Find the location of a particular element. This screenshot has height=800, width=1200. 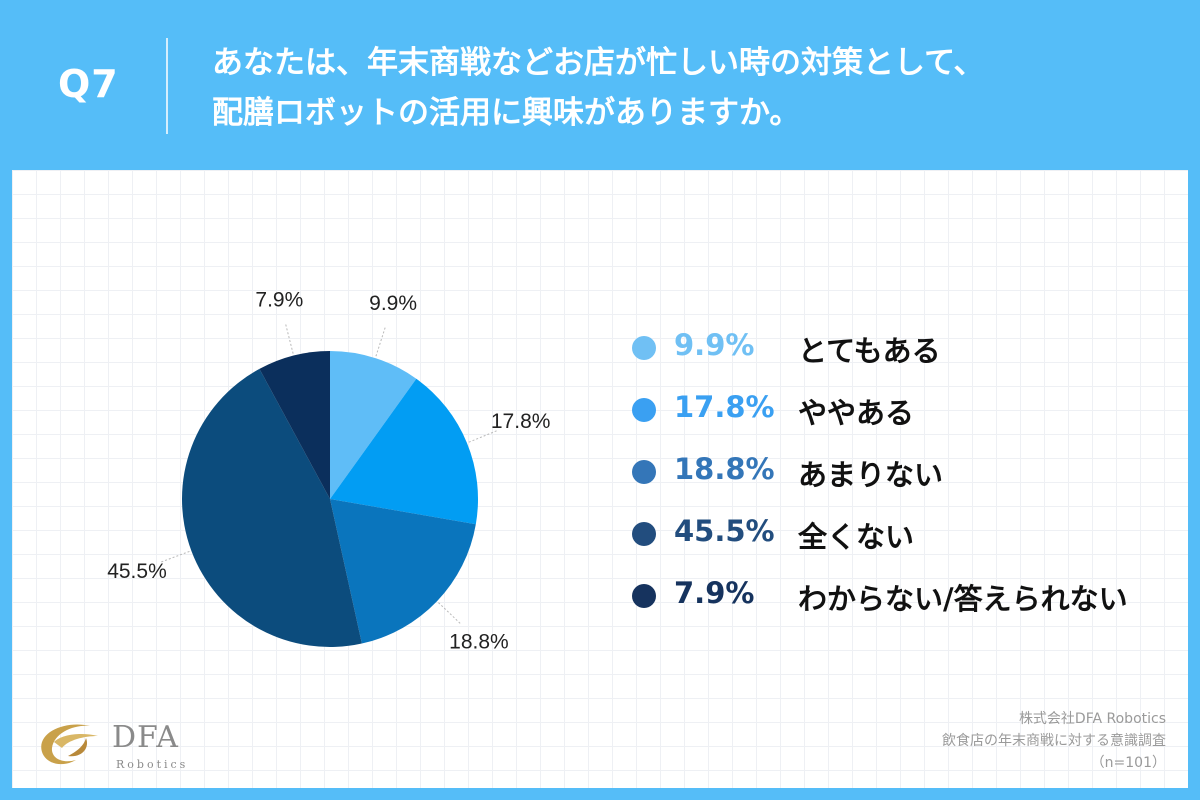

question-line-2: 配膳ロボットの活用に興味がありますか。 is located at coordinates (506, 113).